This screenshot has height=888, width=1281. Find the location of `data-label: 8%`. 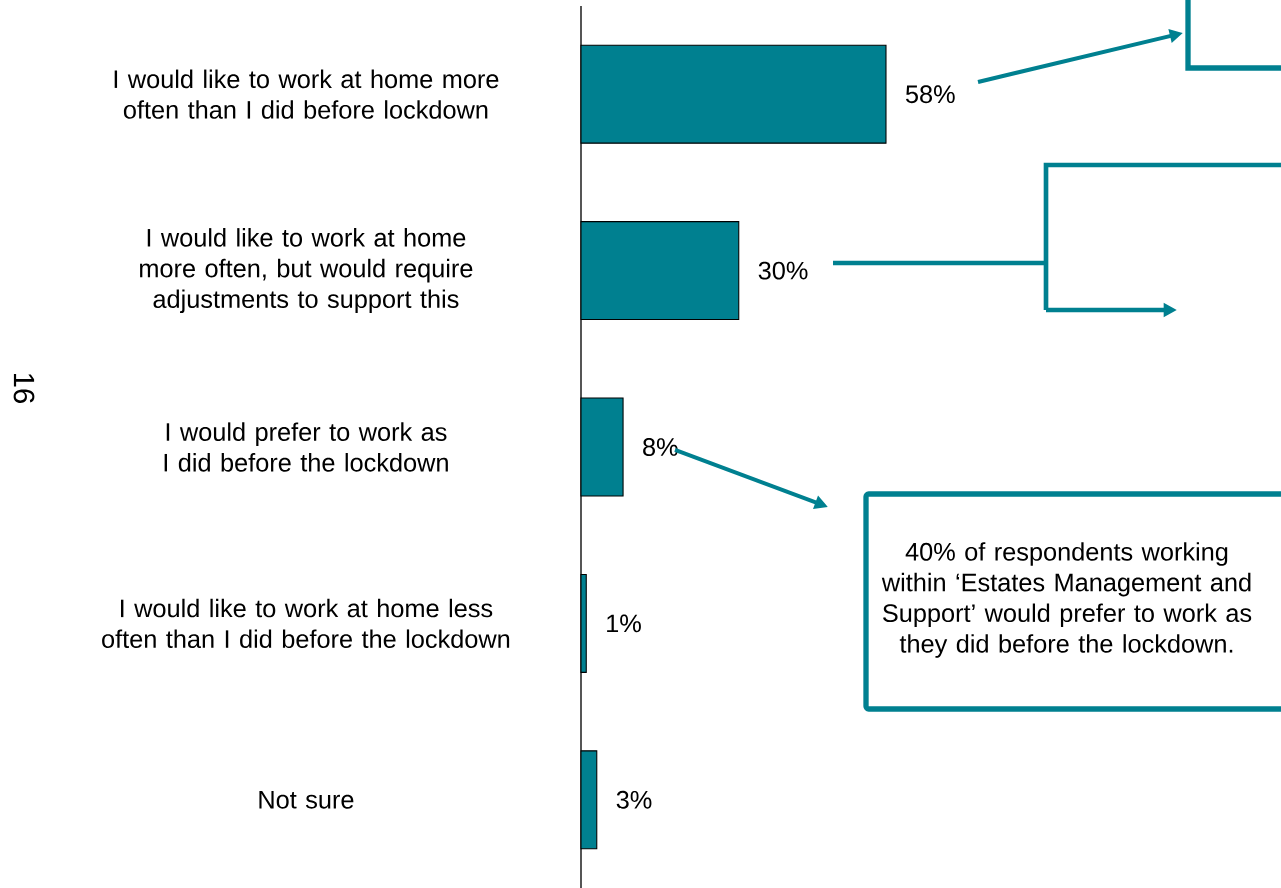

data-label: 8% is located at coordinates (660, 447).